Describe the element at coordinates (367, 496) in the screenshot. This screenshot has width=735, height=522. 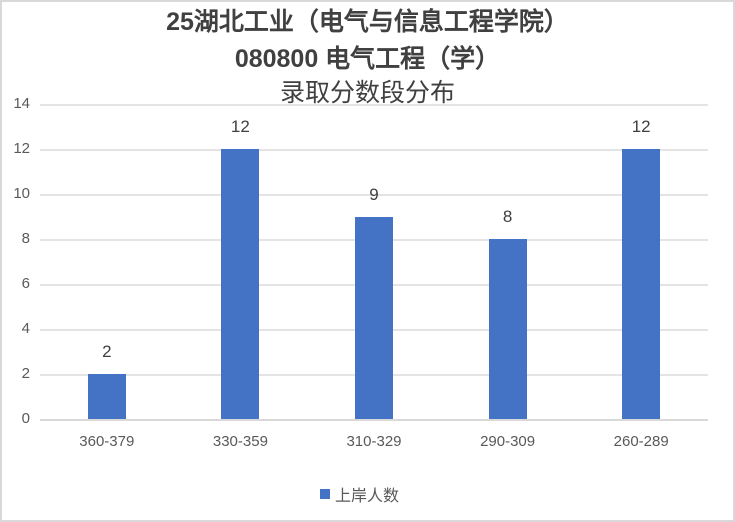
I see `legend-label: 上岸人数` at that location.